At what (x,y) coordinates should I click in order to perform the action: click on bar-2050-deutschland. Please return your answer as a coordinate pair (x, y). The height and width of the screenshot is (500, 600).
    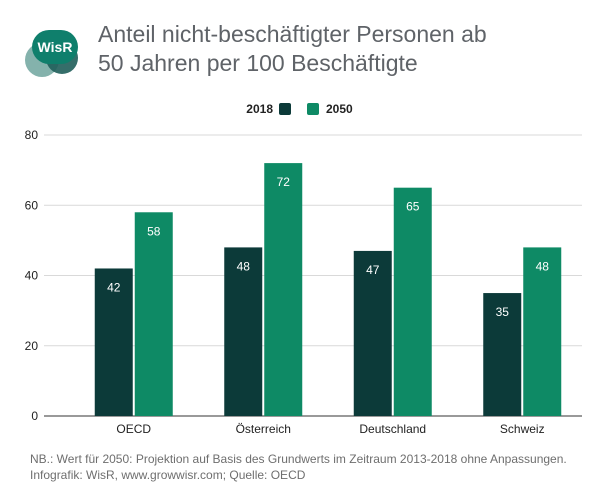
    Looking at the image, I should click on (412, 301).